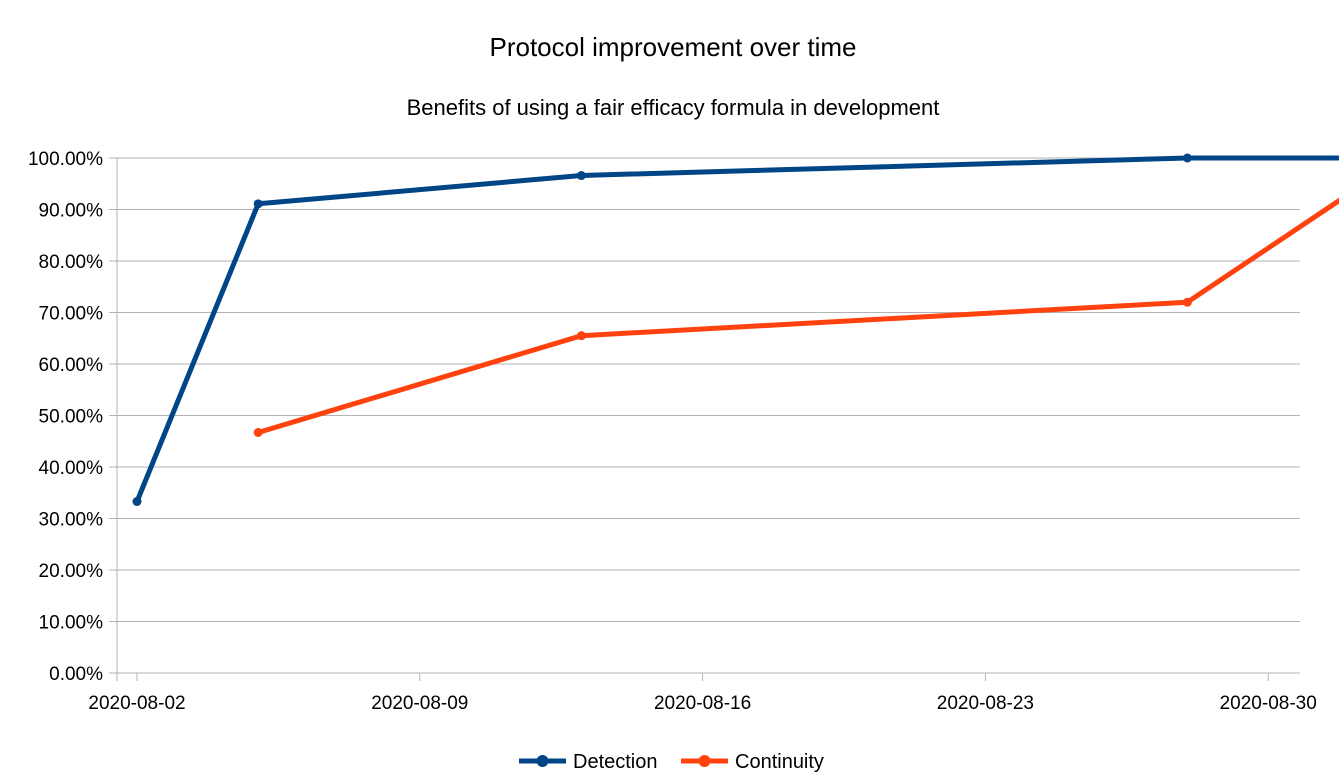 The height and width of the screenshot is (777, 1339). I want to click on y-tick-label: 100.00%, so click(65, 159).